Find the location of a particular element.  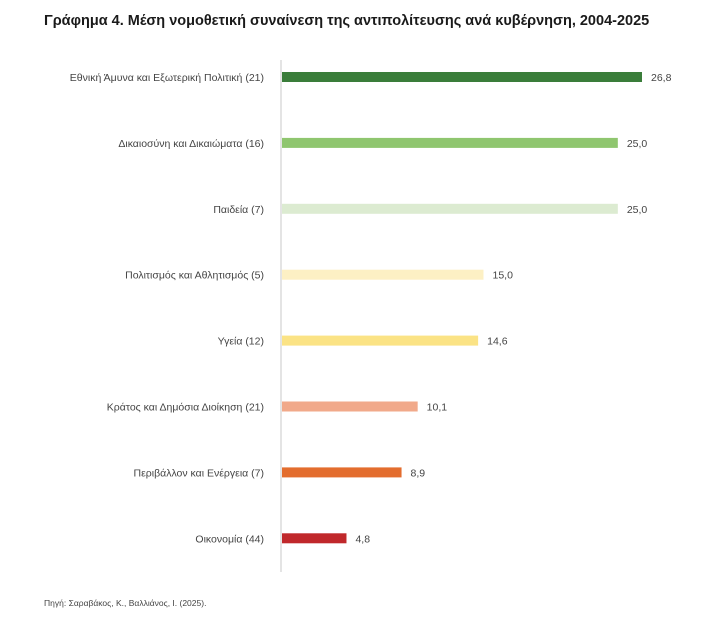

value-label: 10,1 is located at coordinates (437, 408).